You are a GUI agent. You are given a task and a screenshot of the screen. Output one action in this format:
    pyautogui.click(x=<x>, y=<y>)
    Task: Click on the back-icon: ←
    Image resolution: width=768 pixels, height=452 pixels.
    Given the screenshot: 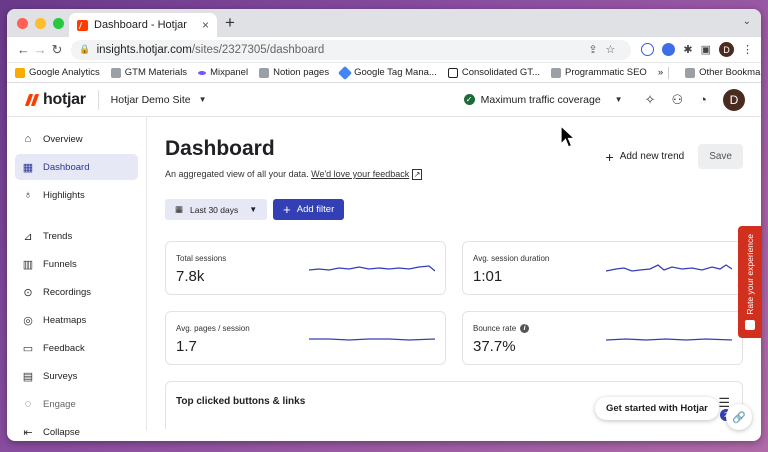 What is the action you would take?
    pyautogui.click(x=23, y=49)
    